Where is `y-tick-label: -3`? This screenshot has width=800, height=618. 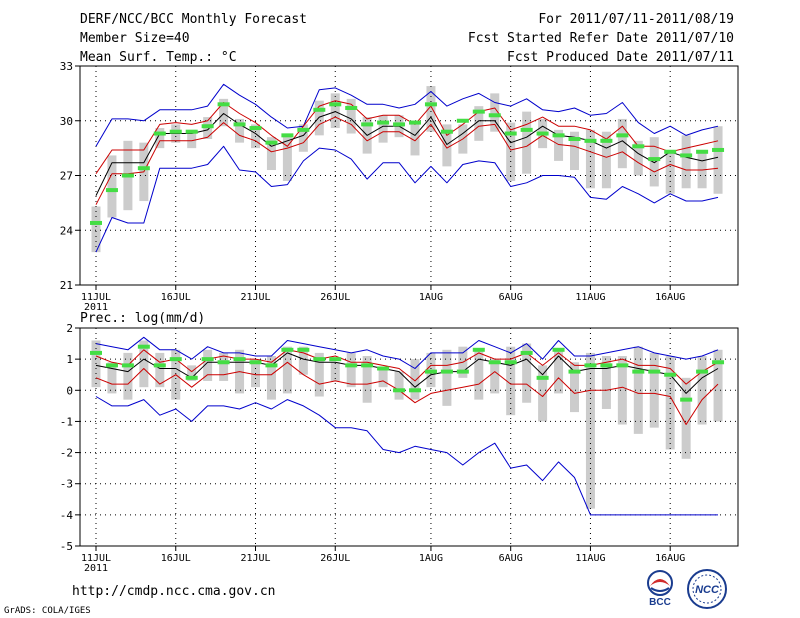
y-tick-label: -3 is located at coordinates (66, 484).